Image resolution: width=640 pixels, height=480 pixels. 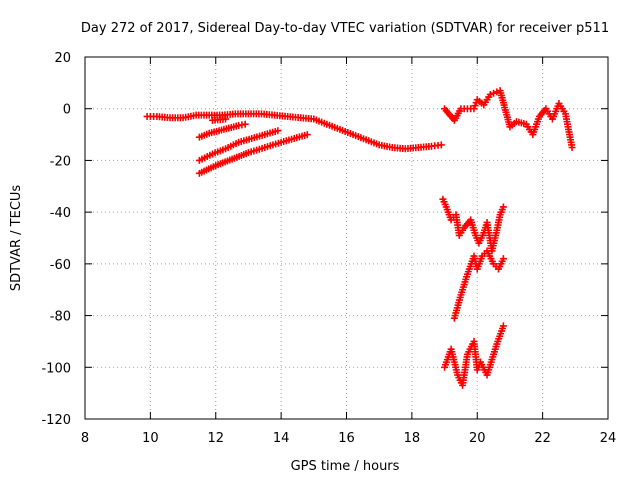 What do you see at coordinates (477, 438) in the screenshot?
I see `x-tick-label: 20` at bounding box center [477, 438].